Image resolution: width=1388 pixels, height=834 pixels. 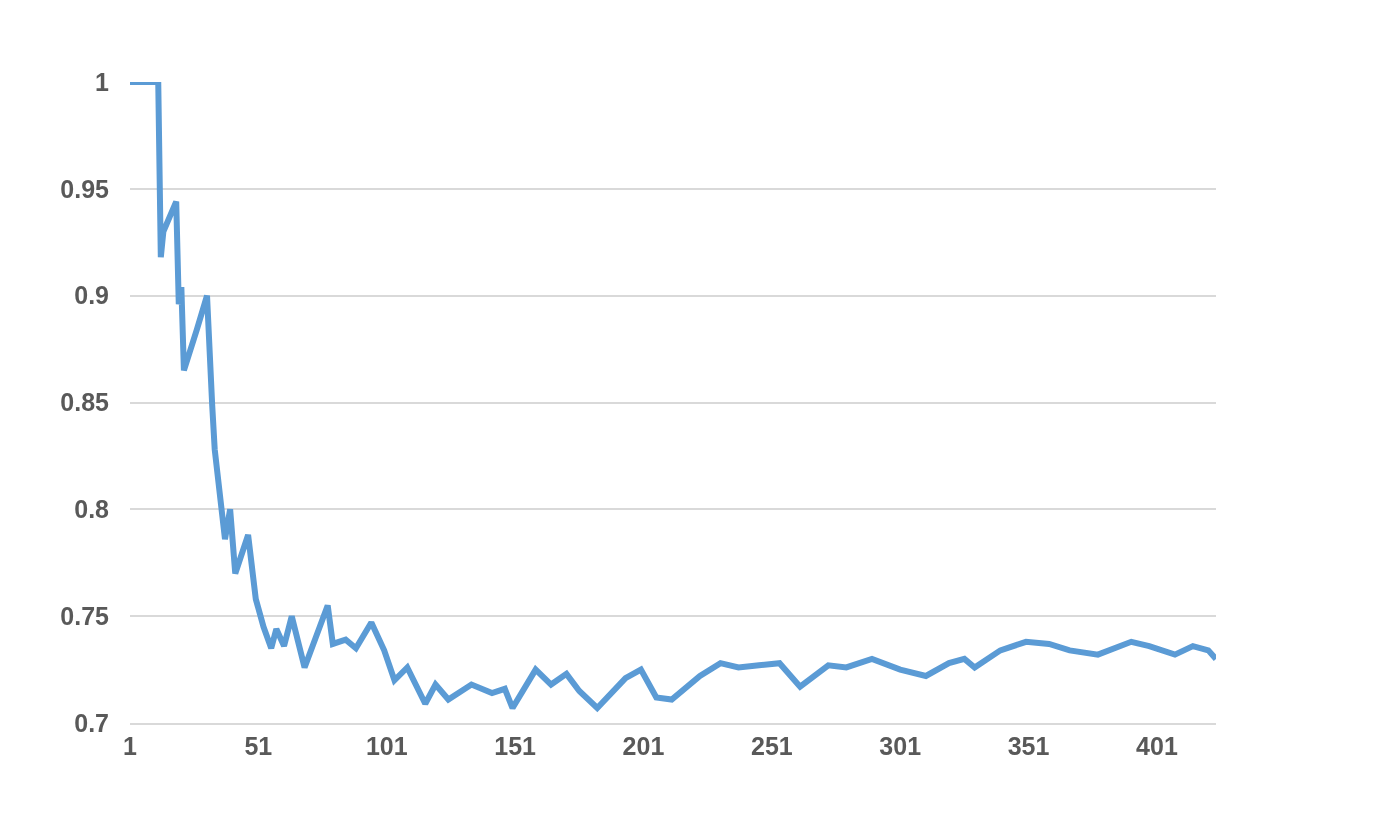 I want to click on y-tick-label: 0.8, so click(x=92, y=509).